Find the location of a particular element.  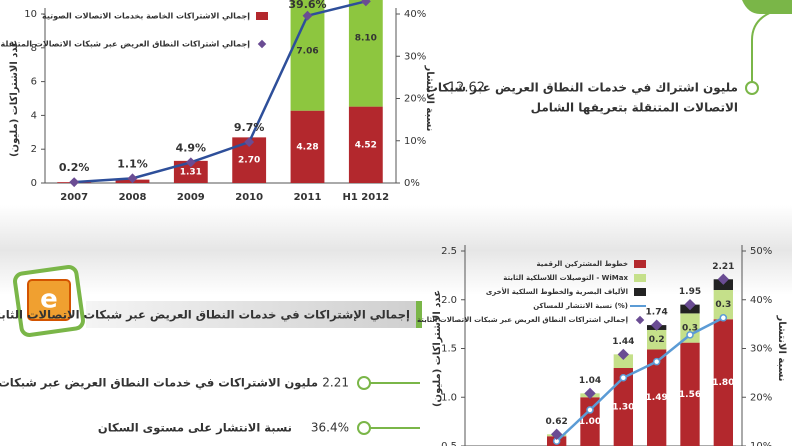

bar-value-label: 1.00 is located at coordinates (590, 422).